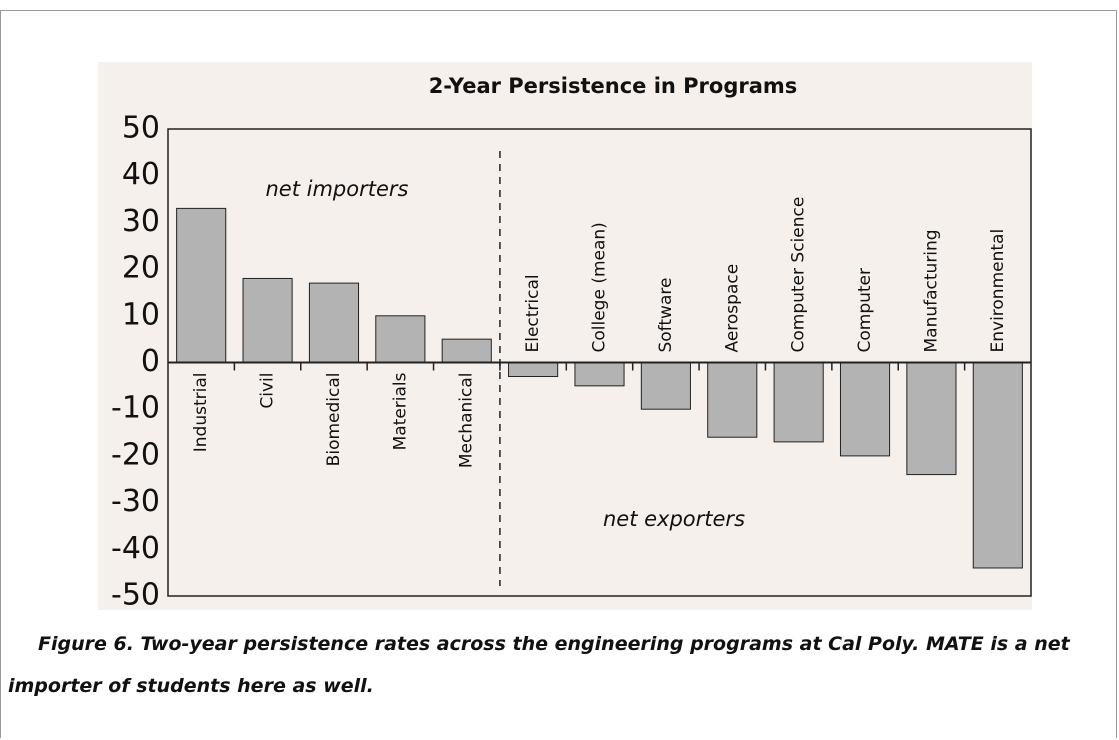 This screenshot has height=740, width=1119. I want to click on y-tick-label: 40, so click(141, 174).